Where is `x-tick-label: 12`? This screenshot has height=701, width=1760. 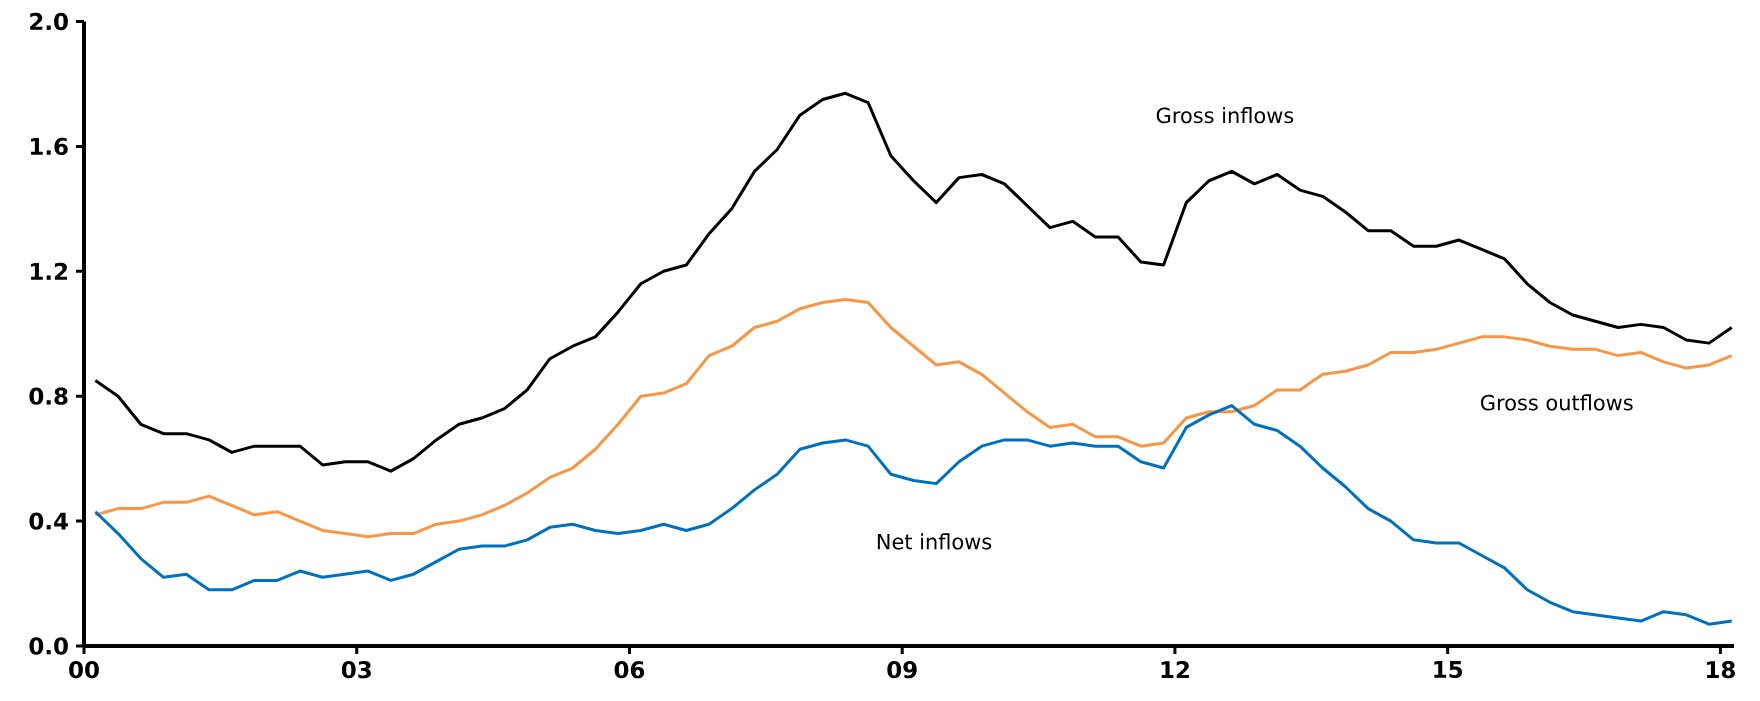
x-tick-label: 12 is located at coordinates (1175, 670).